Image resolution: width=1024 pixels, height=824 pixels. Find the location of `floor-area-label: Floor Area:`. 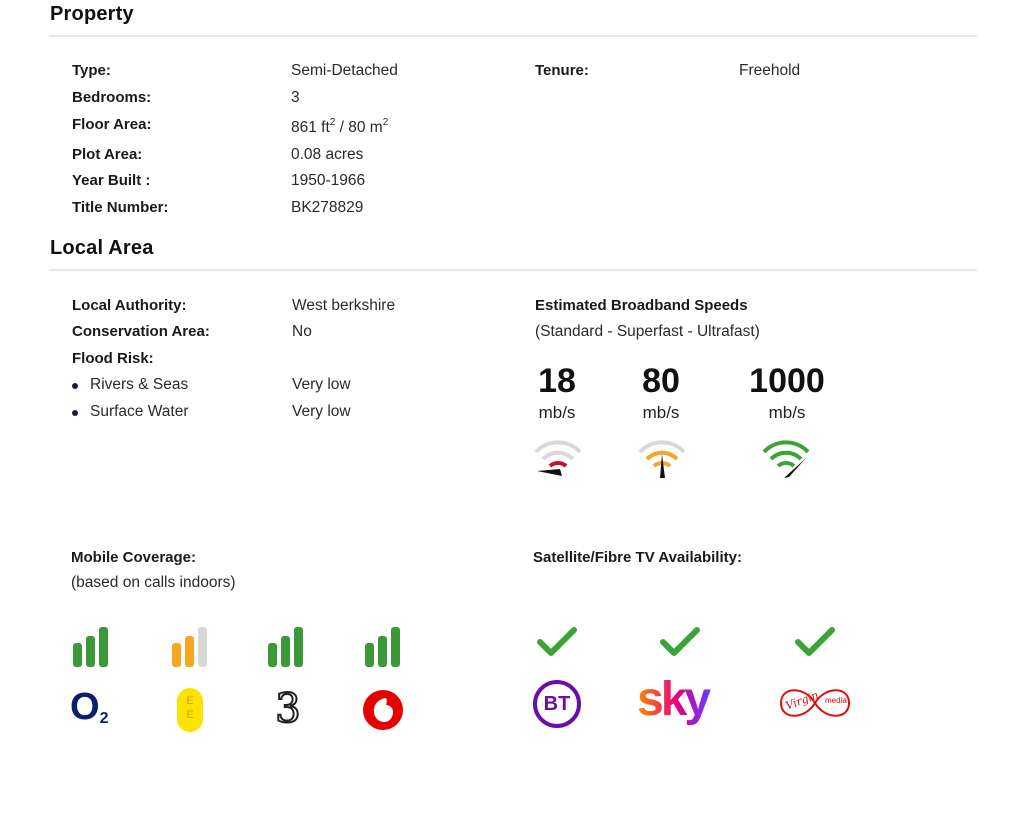

floor-area-label: Floor Area: is located at coordinates (112, 124).